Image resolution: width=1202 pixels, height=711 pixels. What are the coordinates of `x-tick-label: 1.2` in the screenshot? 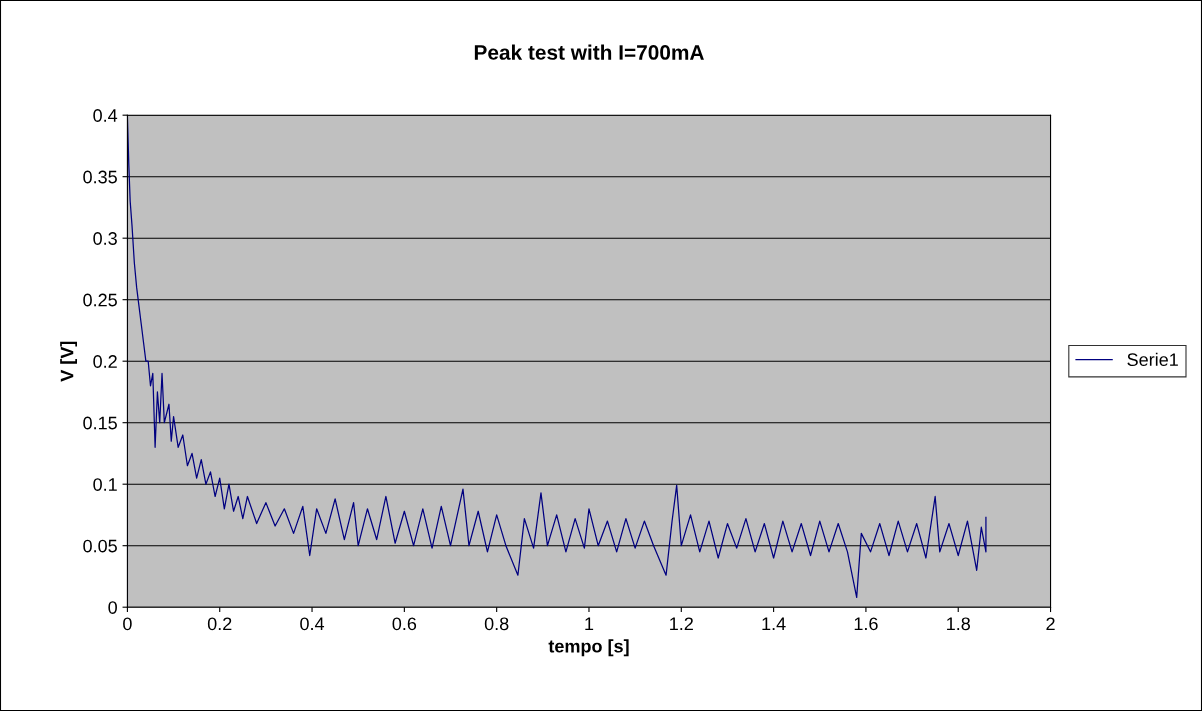 It's located at (681, 623).